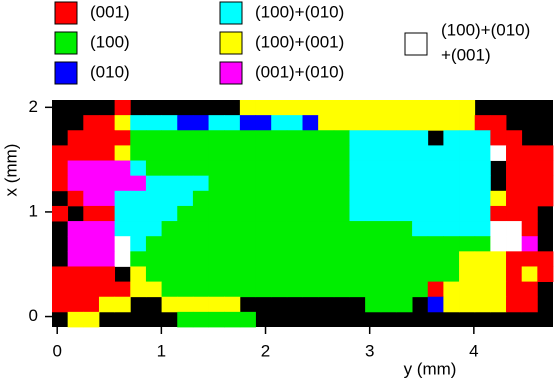 Image resolution: width=555 pixels, height=381 pixels. I want to click on y-tick-label: 0, so click(33, 315).